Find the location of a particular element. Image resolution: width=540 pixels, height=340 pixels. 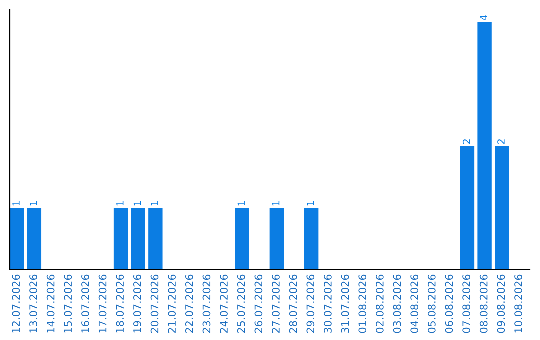

x-tick-label: 20.07.2026 is located at coordinates (154, 304).